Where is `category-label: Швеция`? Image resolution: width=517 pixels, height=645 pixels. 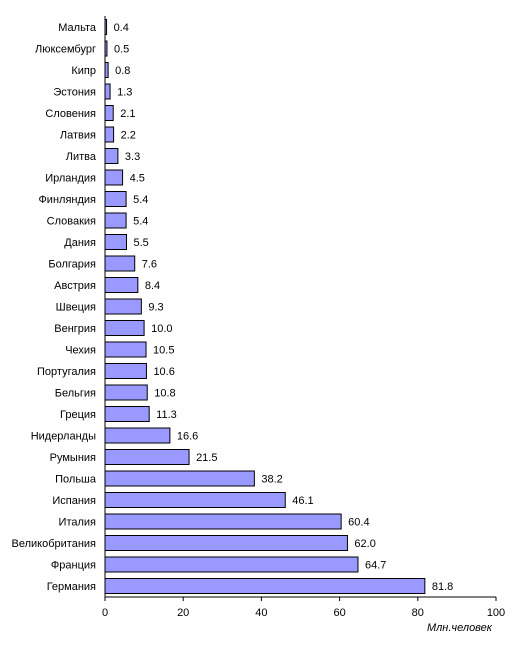 category-label: Швеция is located at coordinates (76, 308).